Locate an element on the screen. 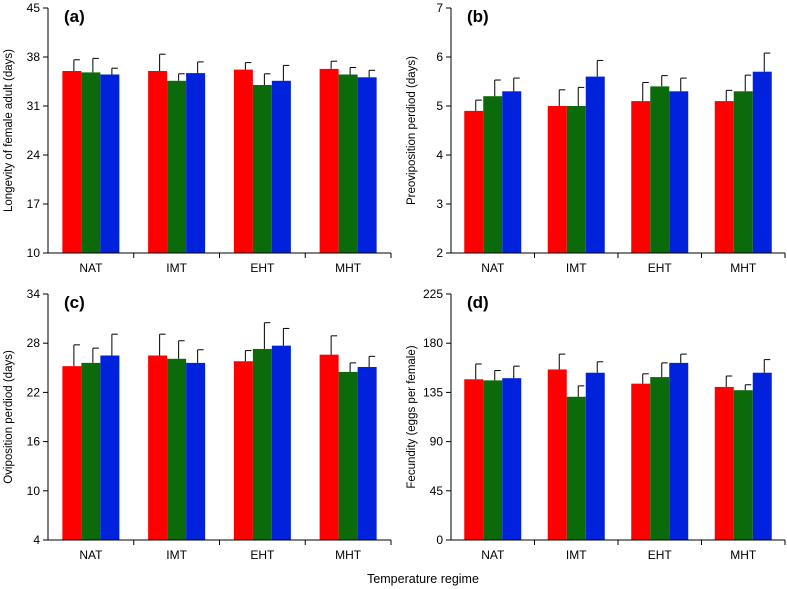 The height and width of the screenshot is (589, 787). y-tick-label-c-28: 28 is located at coordinates (34, 343).